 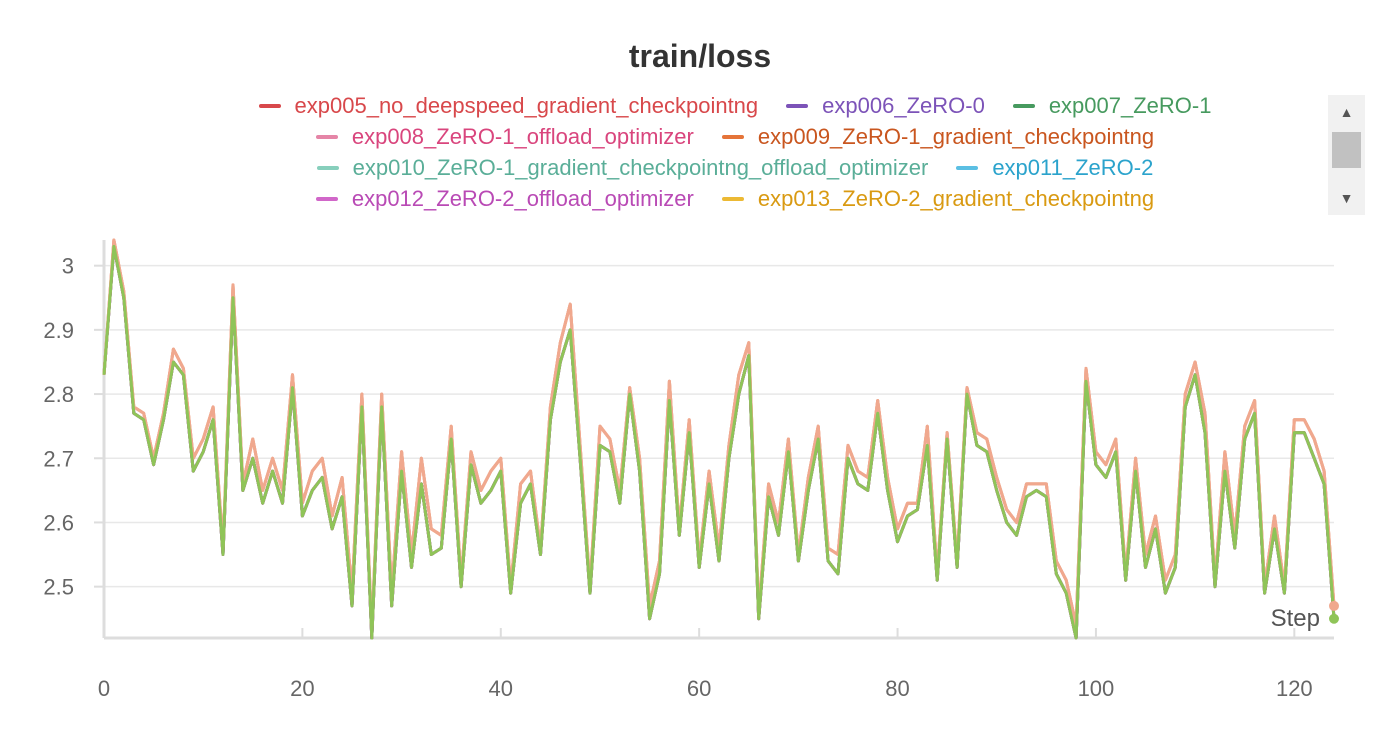 What do you see at coordinates (1346, 150) in the screenshot?
I see `scrollbar-thumb` at bounding box center [1346, 150].